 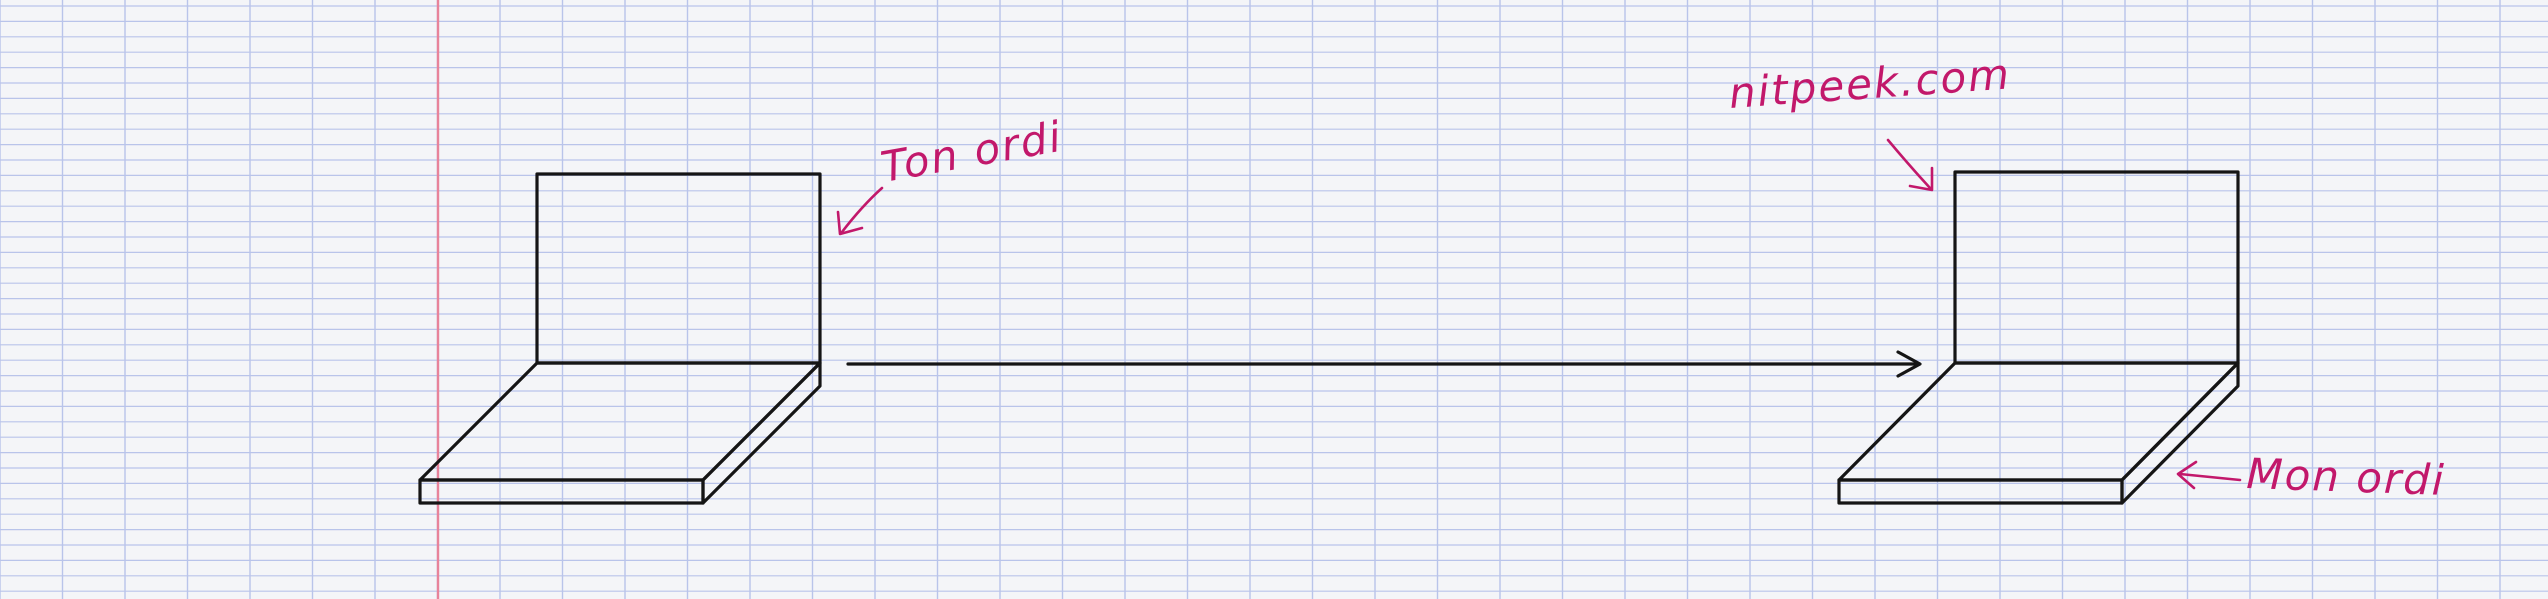 I want to click on annotation-arrow-right-computer, so click(x=2210, y=477).